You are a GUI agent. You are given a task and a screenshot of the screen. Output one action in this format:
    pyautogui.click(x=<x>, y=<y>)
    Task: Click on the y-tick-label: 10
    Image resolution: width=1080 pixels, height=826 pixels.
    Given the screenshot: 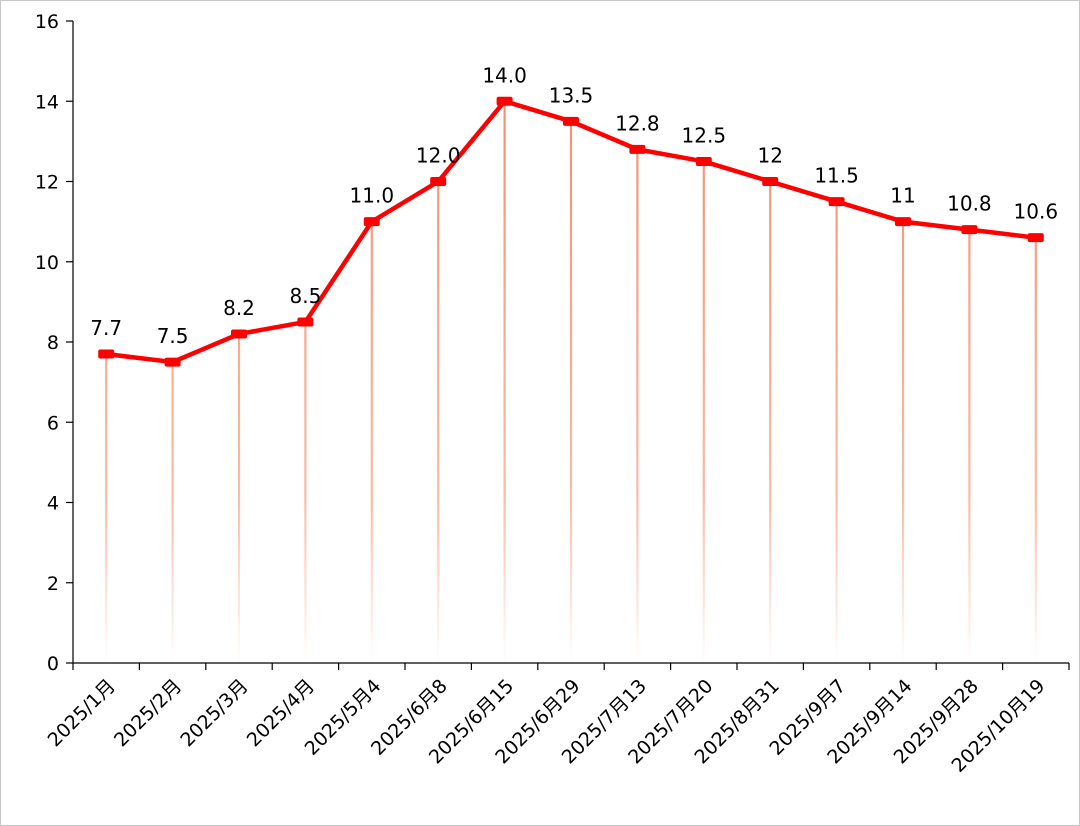 What is the action you would take?
    pyautogui.click(x=47, y=263)
    